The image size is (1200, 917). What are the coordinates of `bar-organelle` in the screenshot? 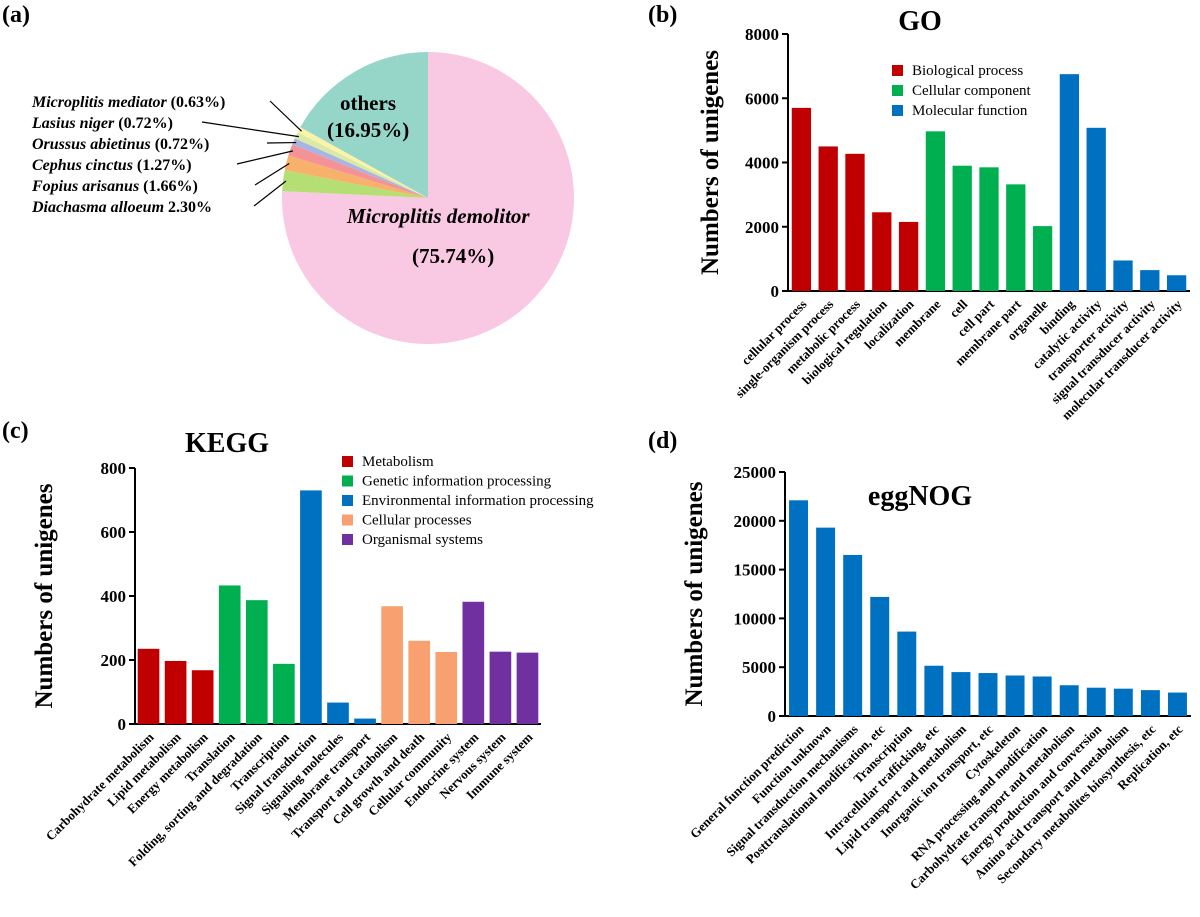 It's located at (1042, 258).